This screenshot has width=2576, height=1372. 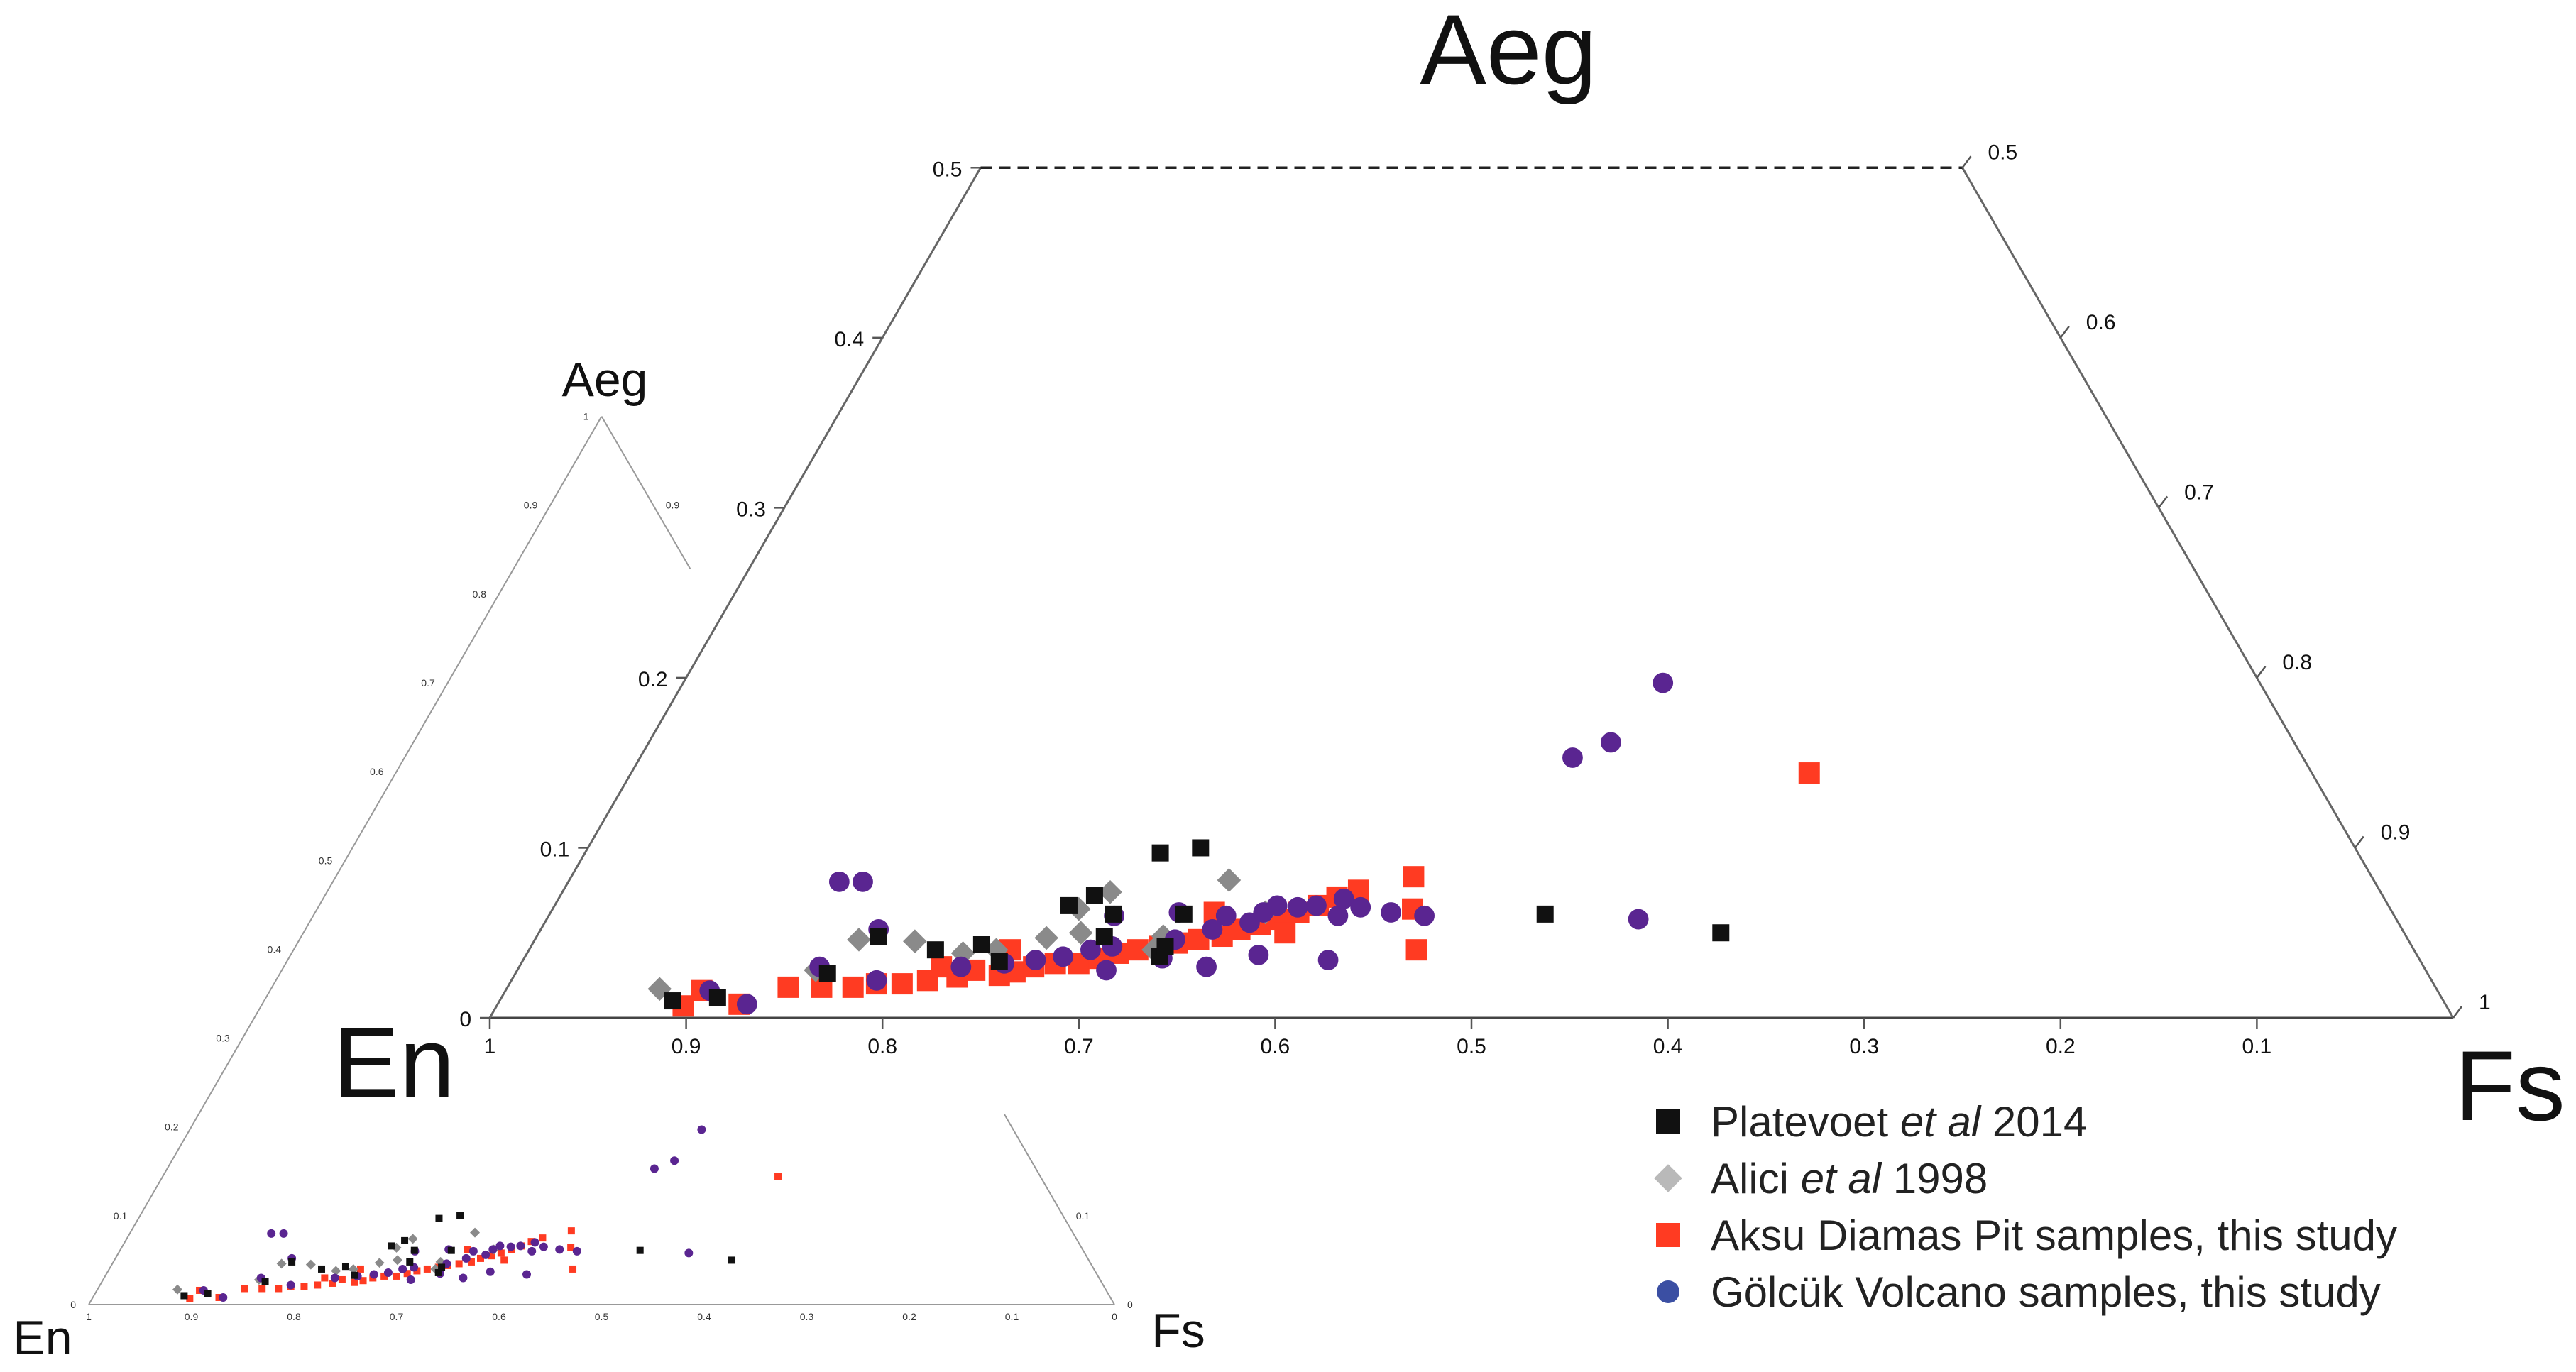 What do you see at coordinates (2199, 492) in the screenshot?
I see `right-tick-label: 0.7` at bounding box center [2199, 492].